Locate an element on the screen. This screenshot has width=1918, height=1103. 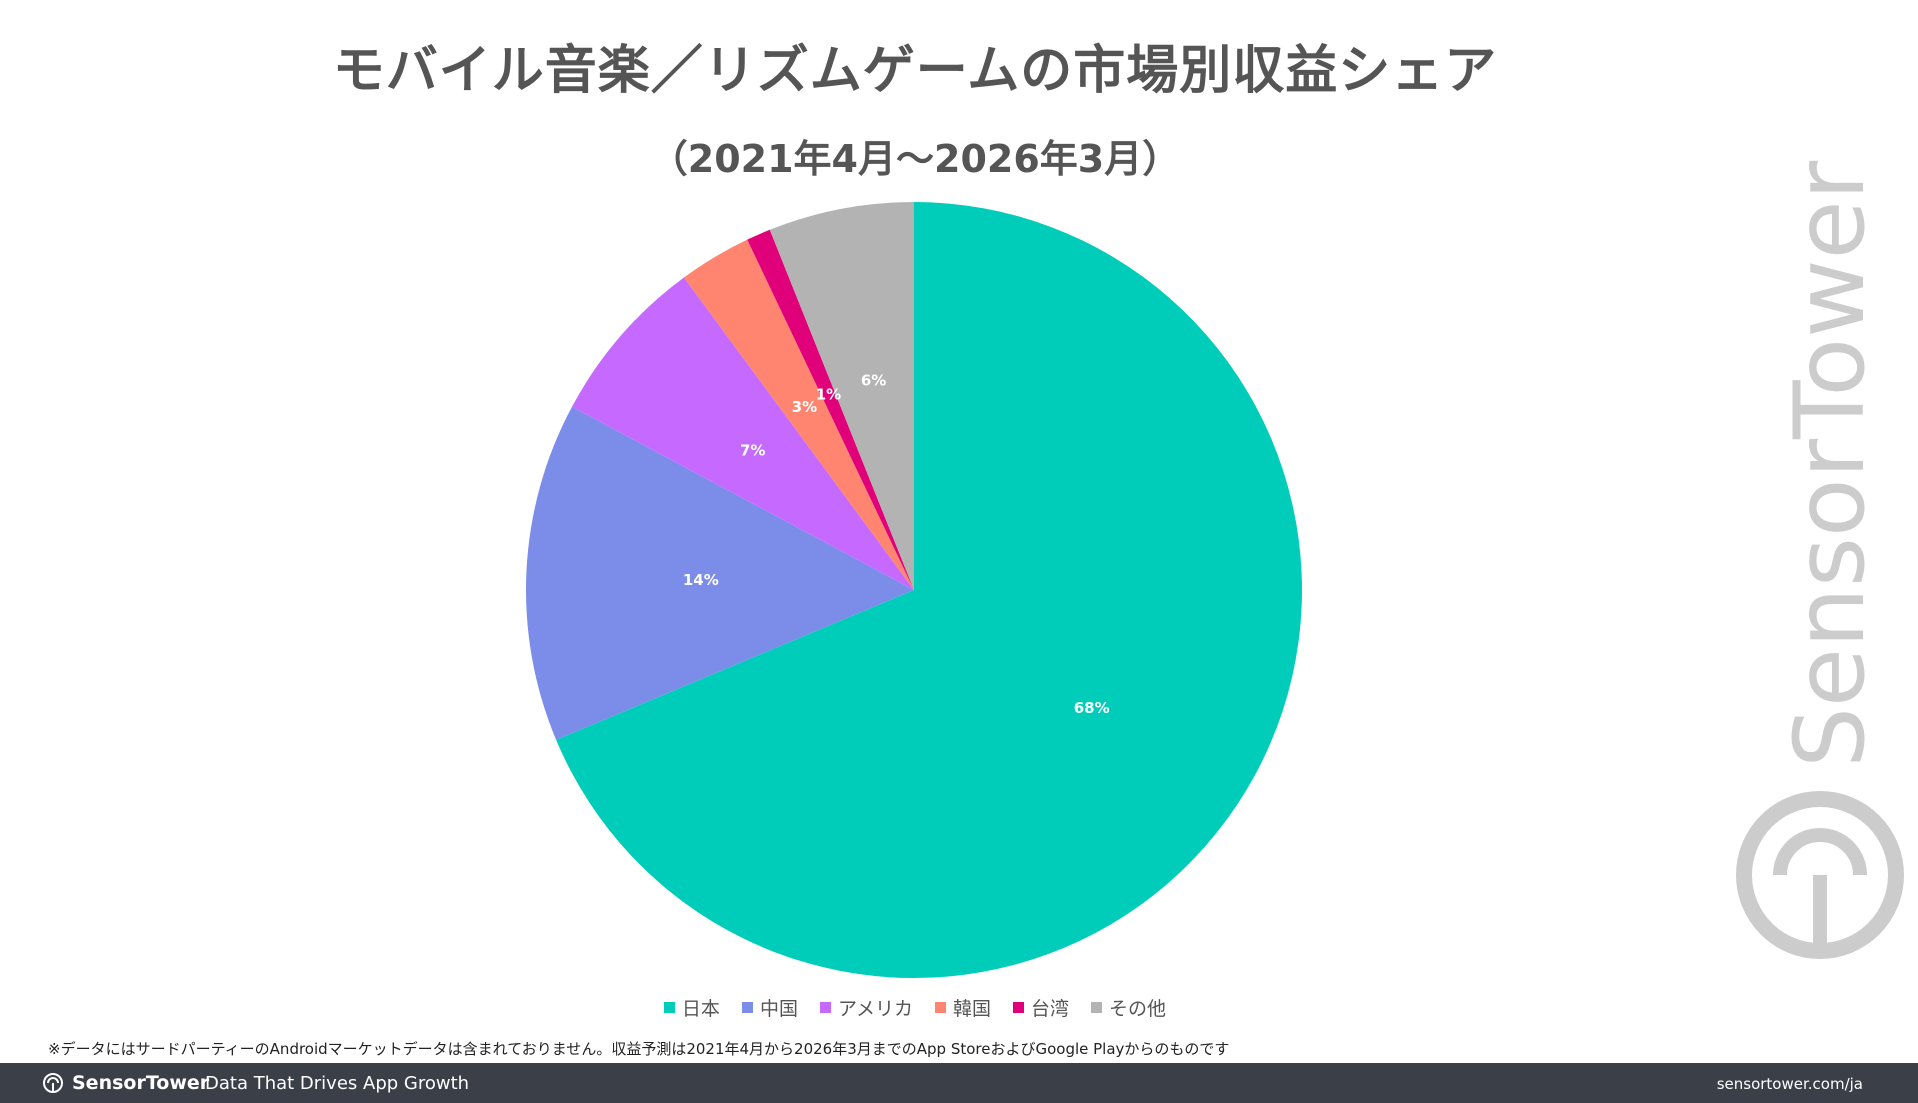
pie-slice-label-2: 7% is located at coordinates (752, 450).